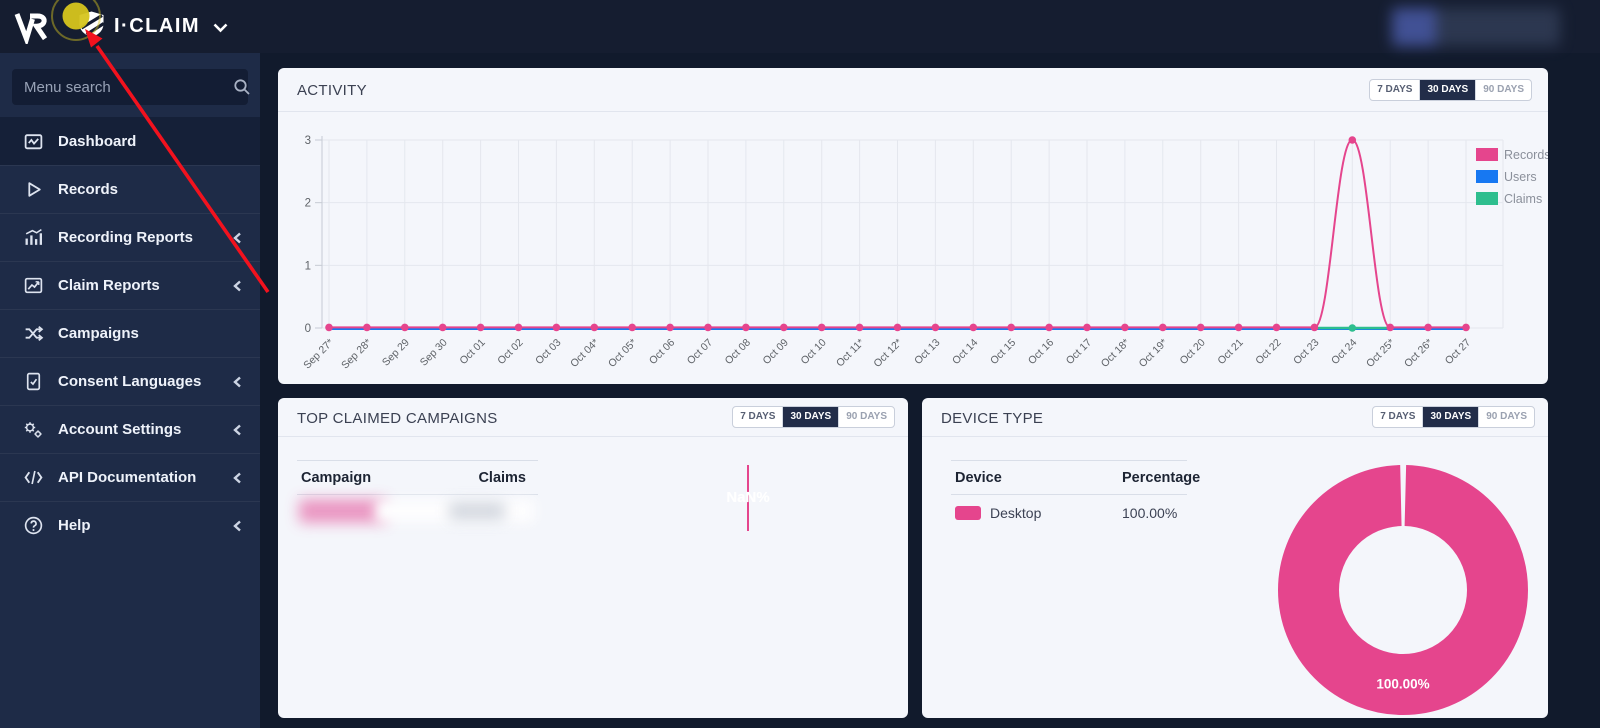  I want to click on sidebar-item-dashboard: Dashboard, so click(130, 141).